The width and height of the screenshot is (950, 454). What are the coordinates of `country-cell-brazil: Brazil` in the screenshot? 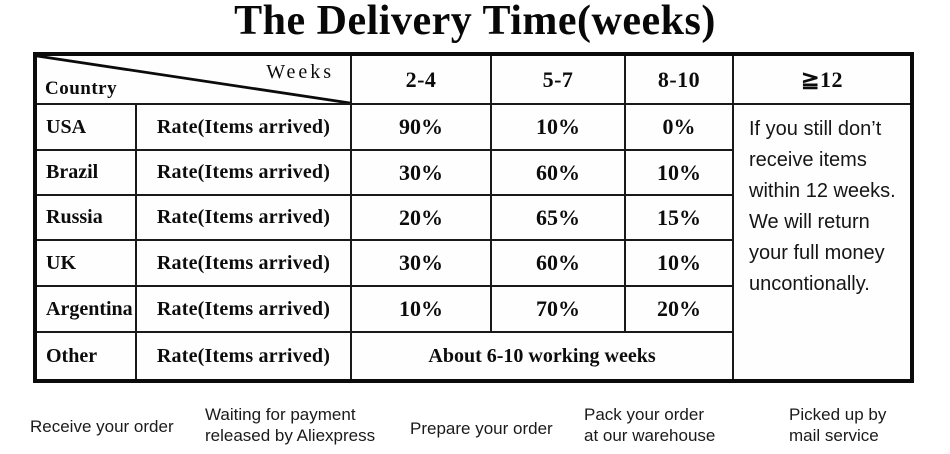 It's located at (87, 173).